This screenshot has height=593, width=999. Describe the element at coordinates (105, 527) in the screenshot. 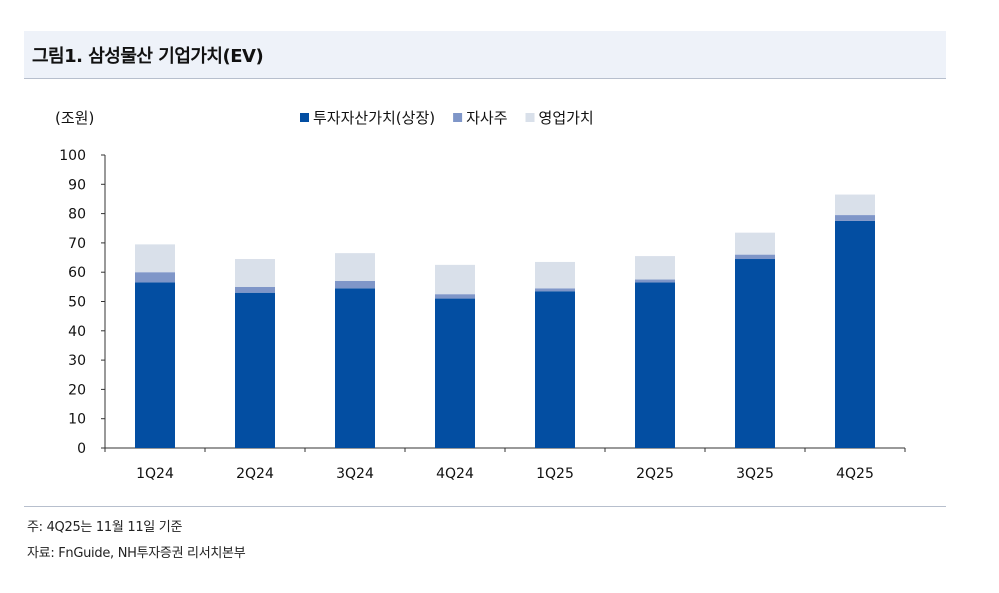

I see `footnote: 주: 4Q25는 11월 11일 기준` at that location.